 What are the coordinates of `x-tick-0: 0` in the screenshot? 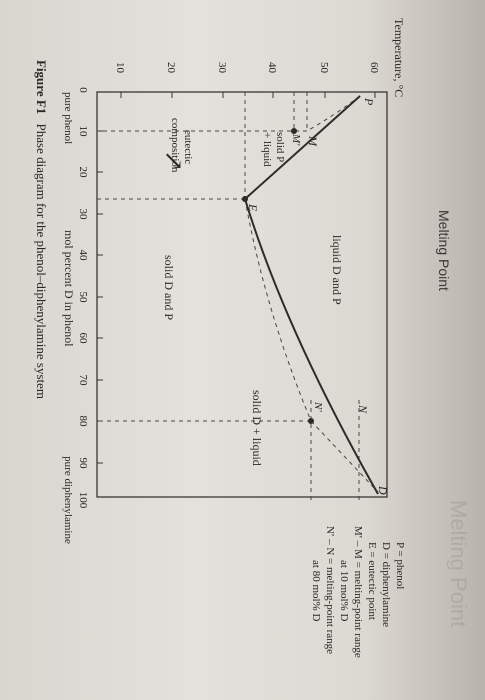 It's located at (83, 90).